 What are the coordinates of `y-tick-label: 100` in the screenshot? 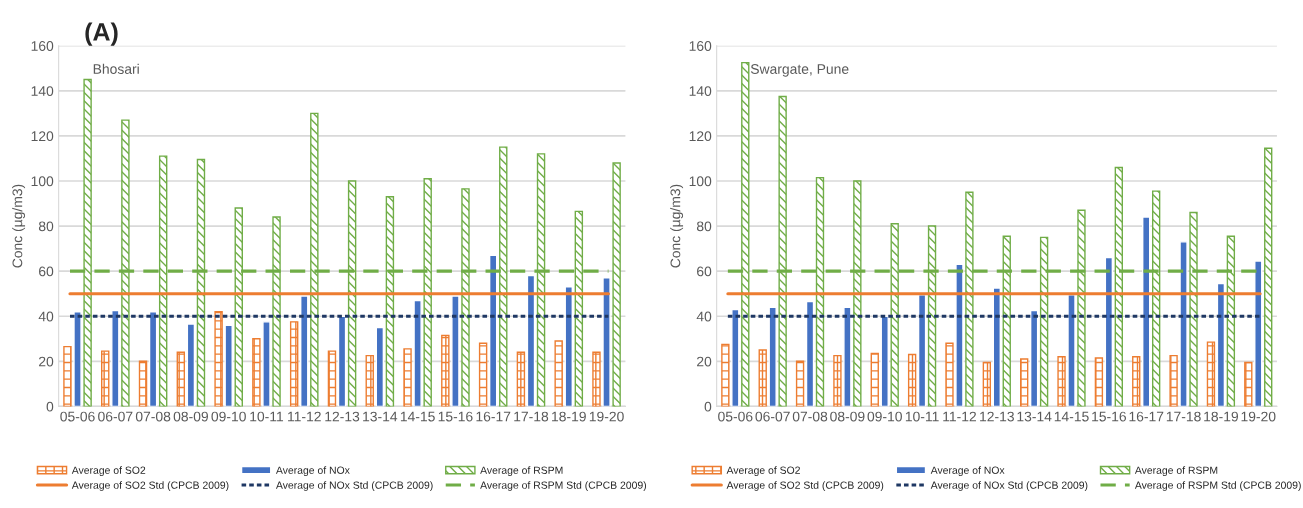 It's located at (42, 181).